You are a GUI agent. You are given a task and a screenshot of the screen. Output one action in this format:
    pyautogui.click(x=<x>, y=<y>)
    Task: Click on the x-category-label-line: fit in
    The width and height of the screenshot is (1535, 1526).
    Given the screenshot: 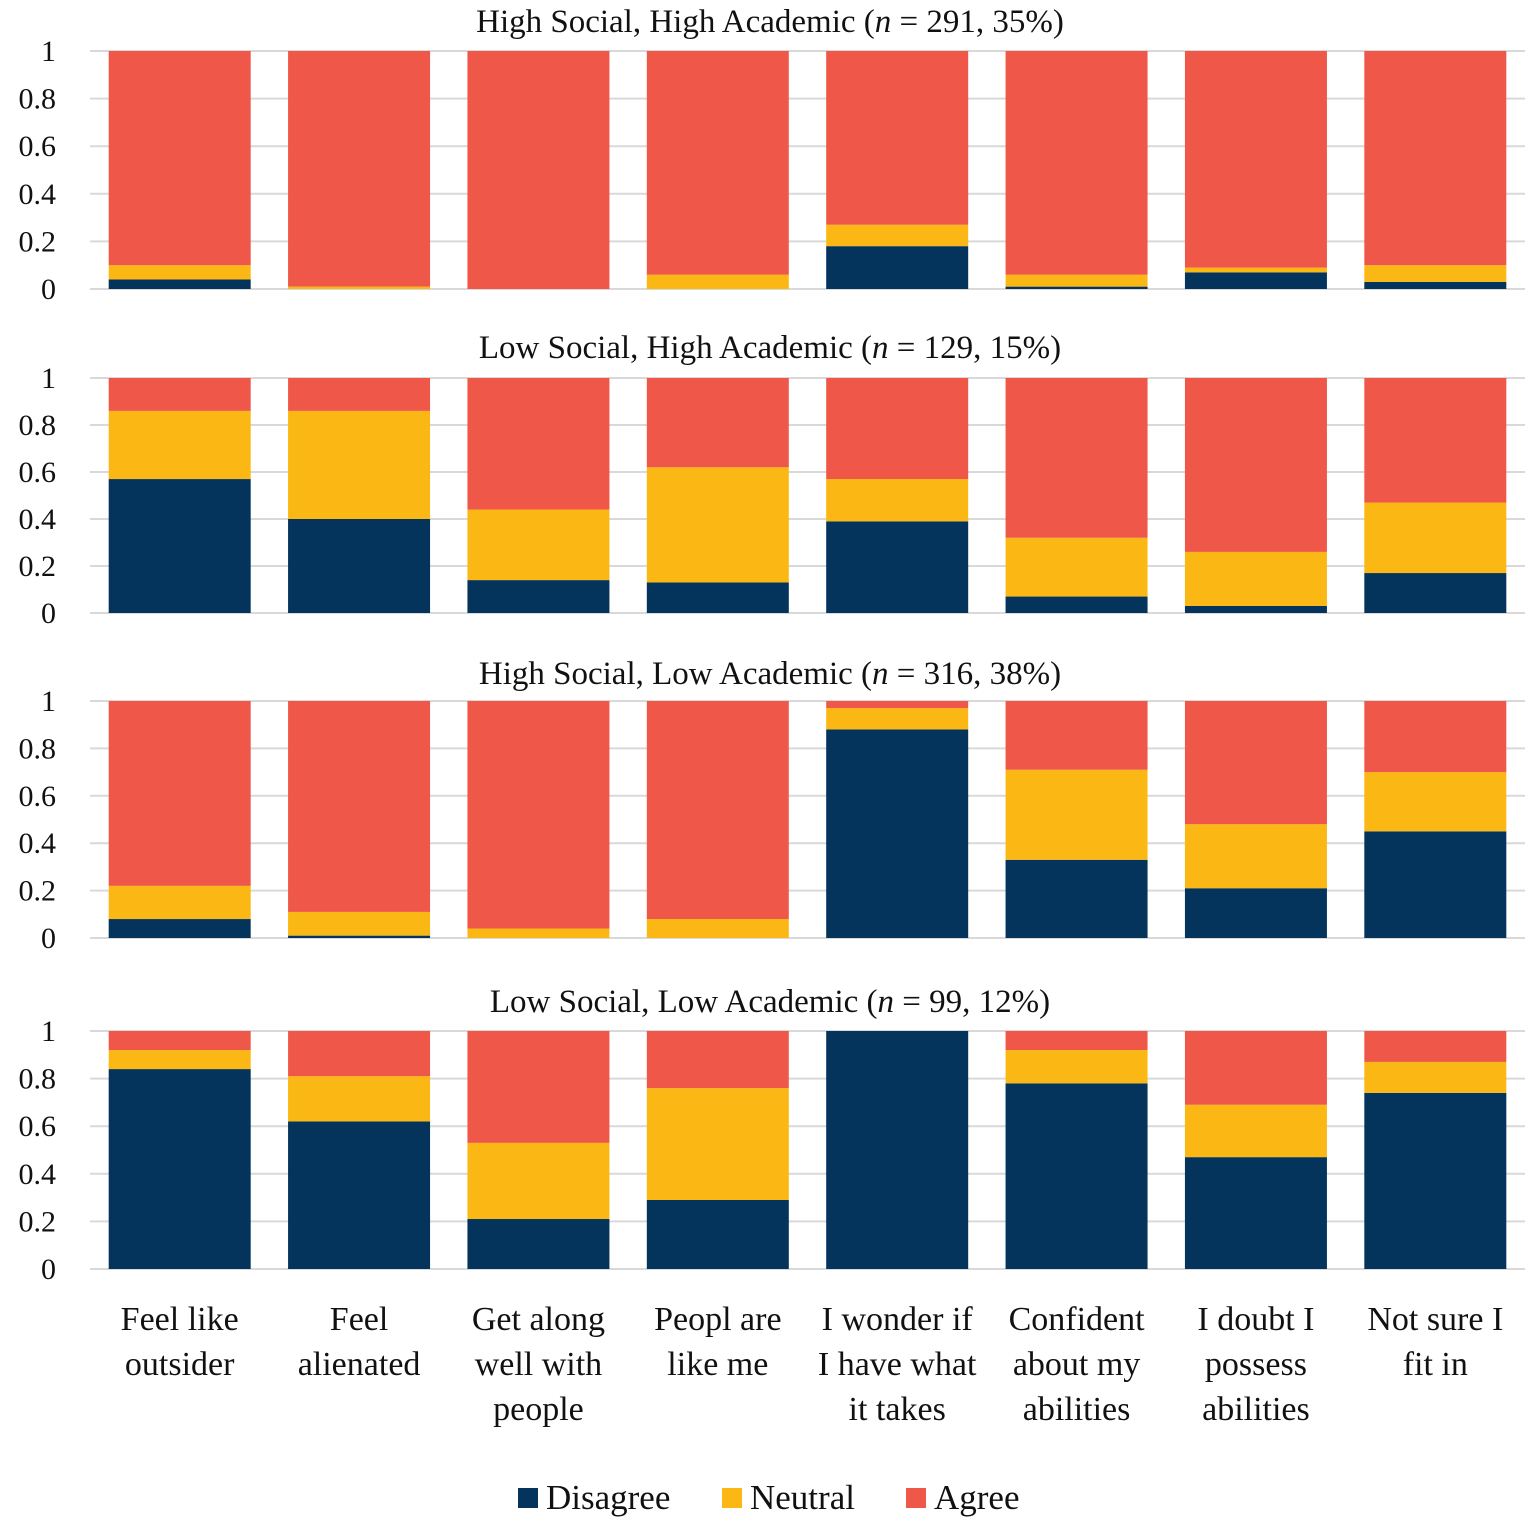 What is the action you would take?
    pyautogui.click(x=1435, y=1364)
    